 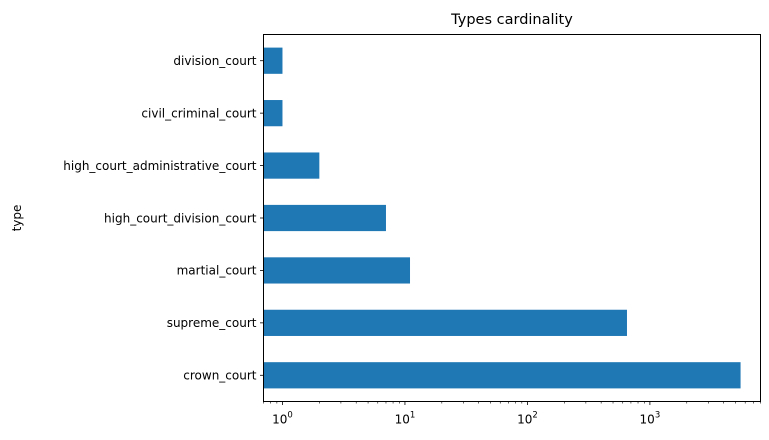 What do you see at coordinates (214, 61) in the screenshot?
I see `y-tick-label-division_court: division_court` at bounding box center [214, 61].